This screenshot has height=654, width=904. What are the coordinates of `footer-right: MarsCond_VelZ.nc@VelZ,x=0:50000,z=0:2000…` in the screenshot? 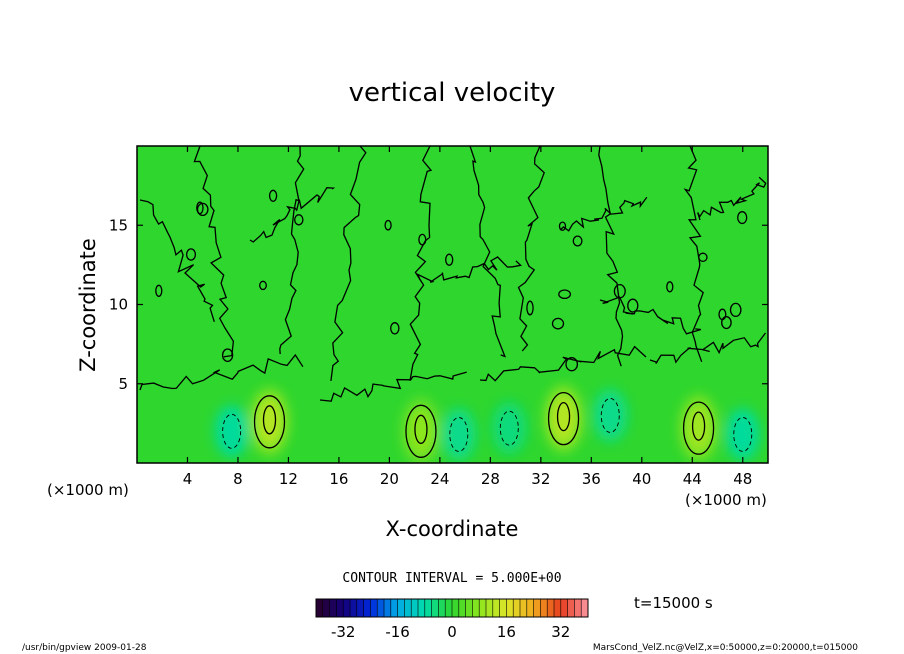 It's located at (725, 648).